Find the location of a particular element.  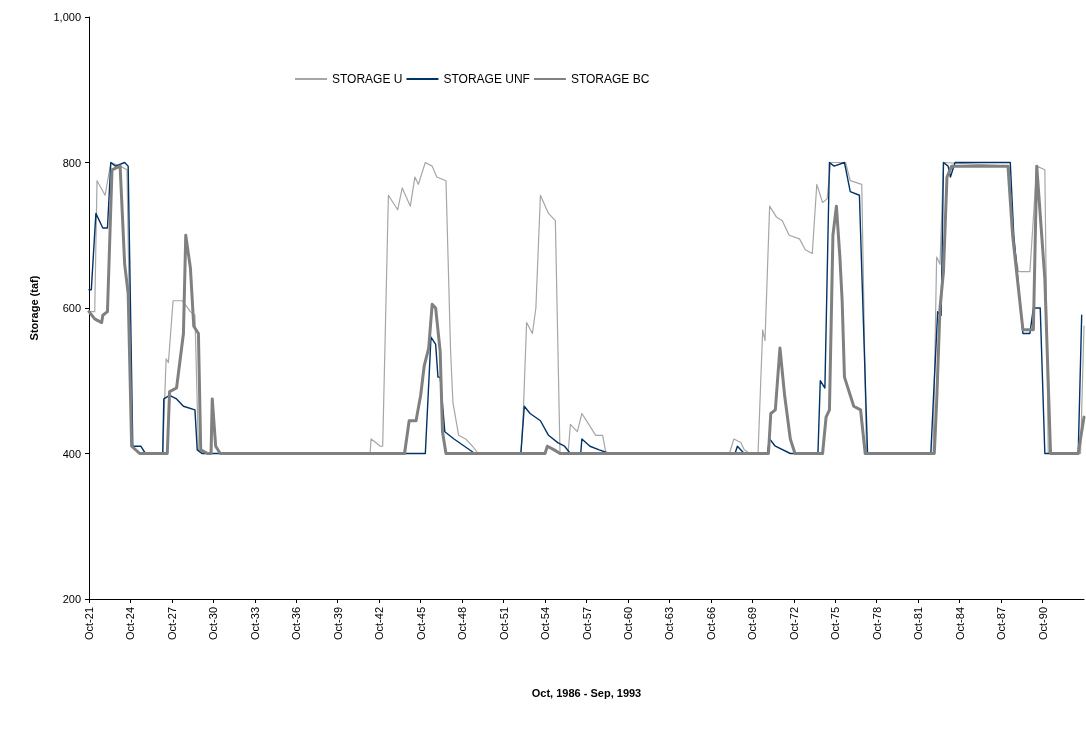

x-tick-label: Oct-69 is located at coordinates (752, 624).